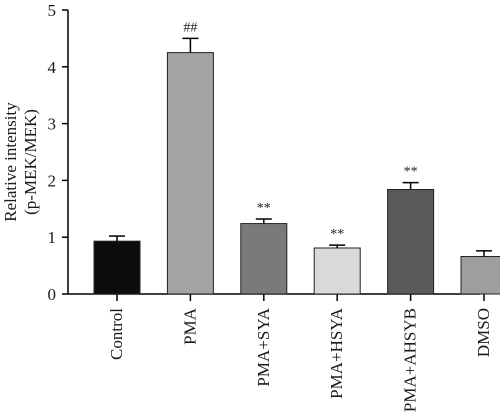 The height and width of the screenshot is (417, 500). I want to click on y-axis-title-line1: Relative intensity, so click(10, 162).